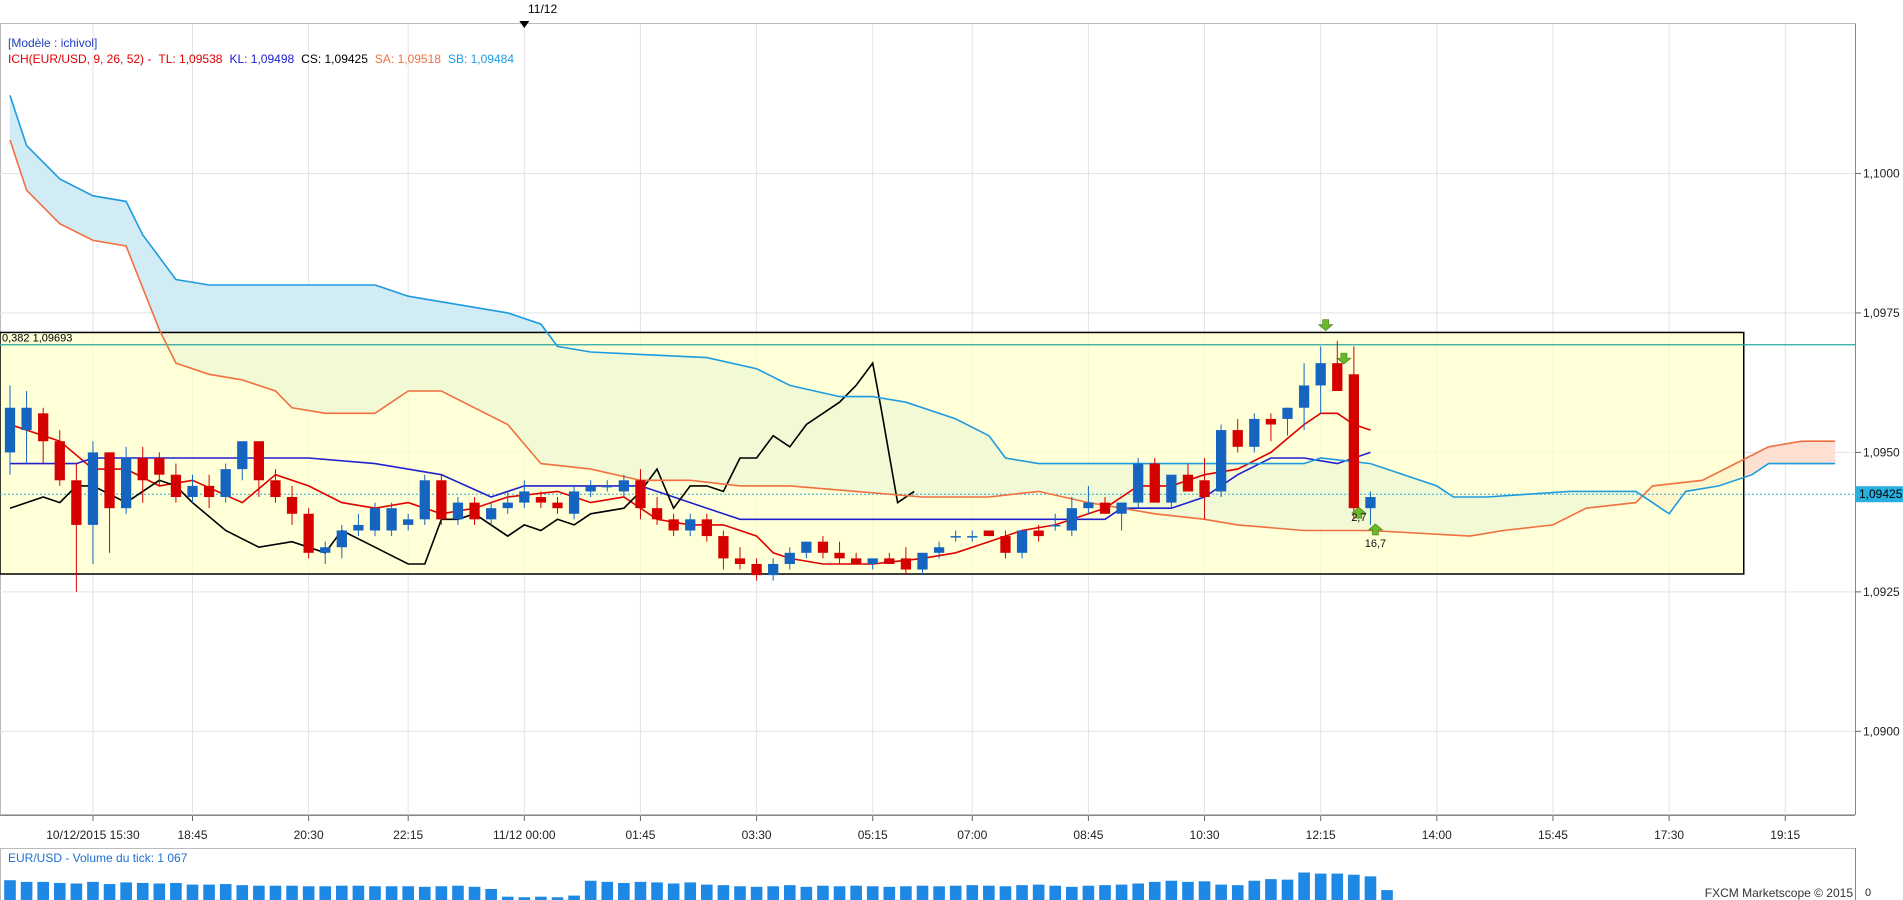 Image resolution: width=1903 pixels, height=900 pixels. Describe the element at coordinates (1881, 452) in the screenshot. I see `y-tick-label: 1,0950` at that location.